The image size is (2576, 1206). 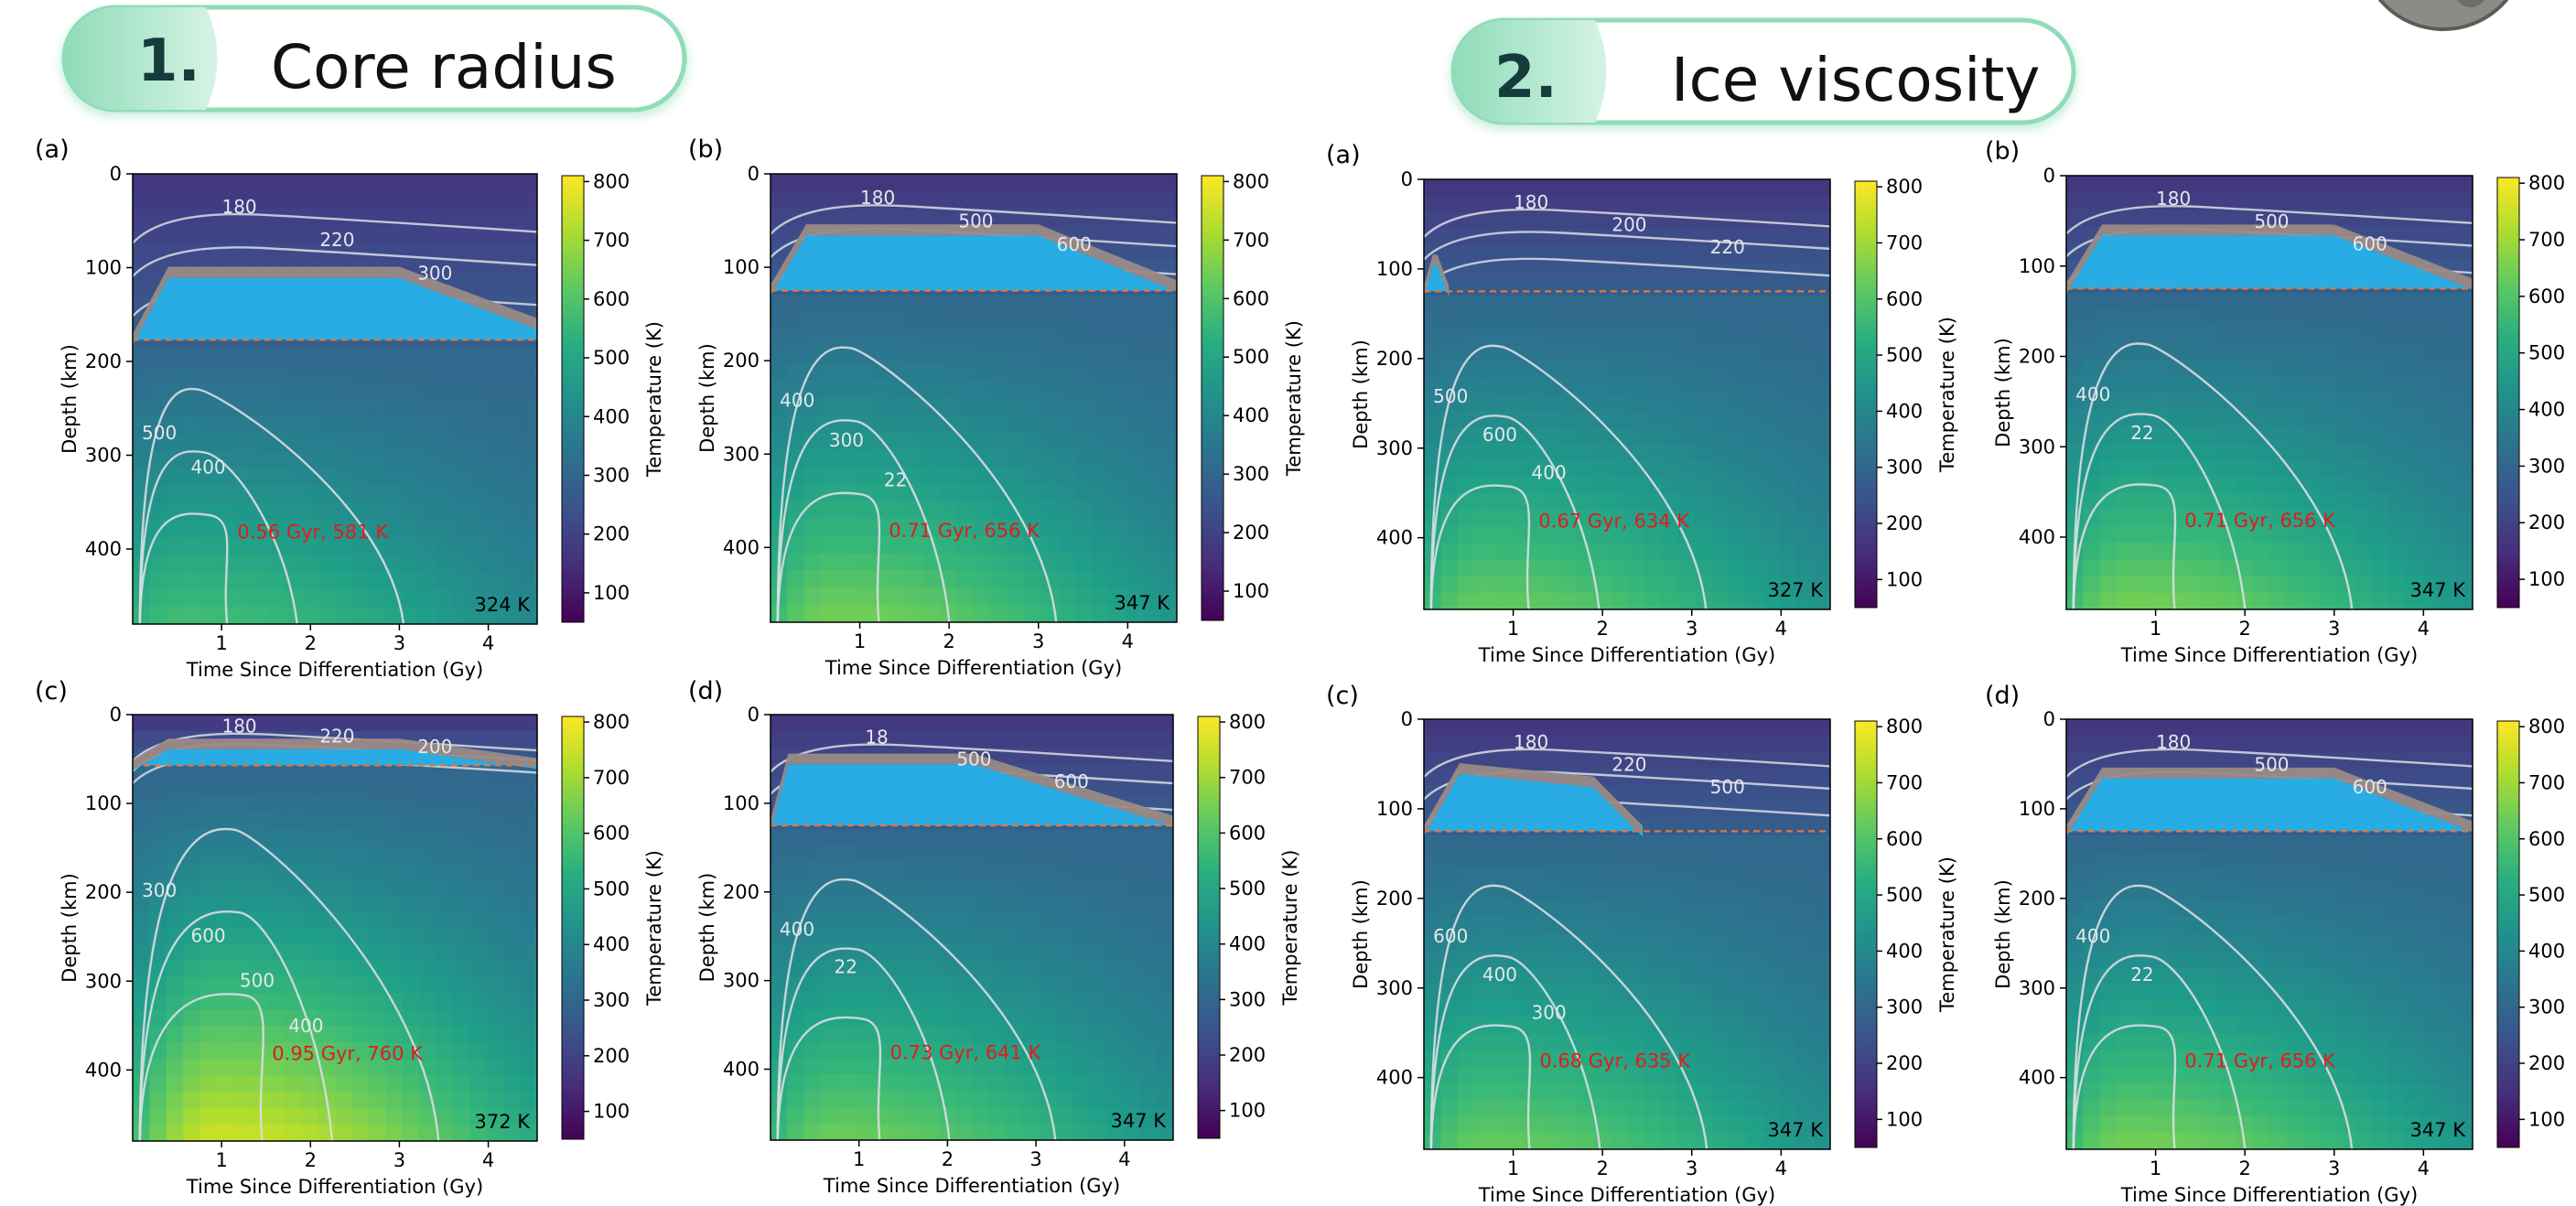 I want to click on colorbar-tick-label: 800, so click(x=1905, y=727).